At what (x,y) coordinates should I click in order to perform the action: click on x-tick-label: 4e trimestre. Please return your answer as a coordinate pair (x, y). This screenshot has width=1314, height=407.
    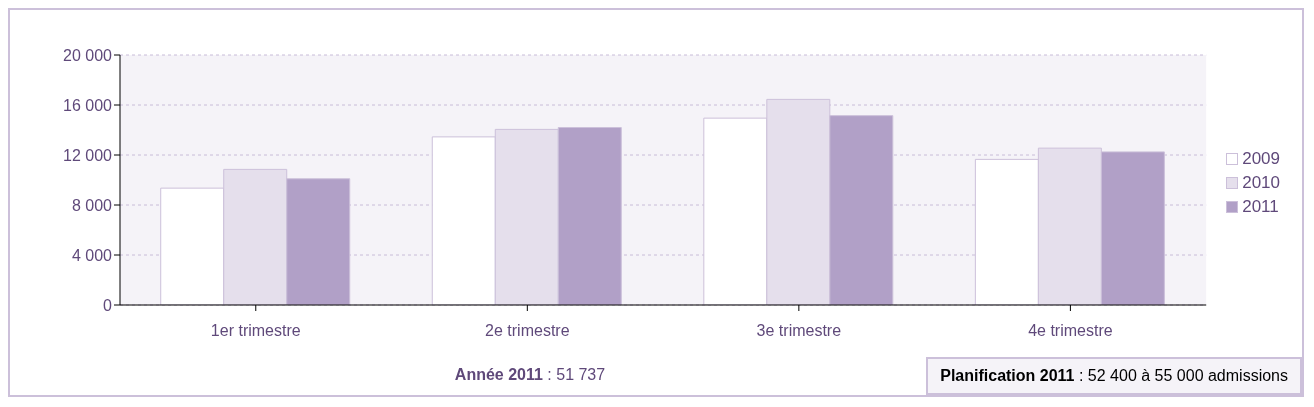
    Looking at the image, I should click on (1070, 331).